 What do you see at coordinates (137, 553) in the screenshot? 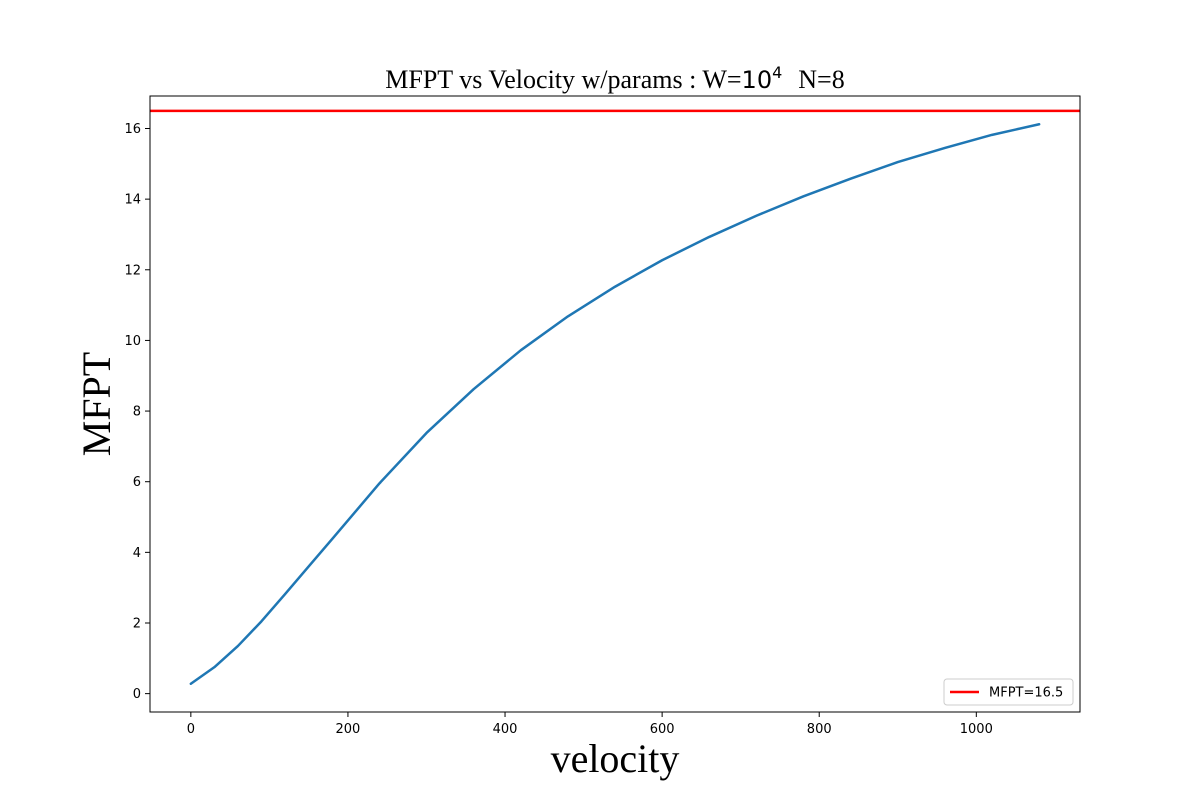
I see `y-tick-label: 4` at bounding box center [137, 553].